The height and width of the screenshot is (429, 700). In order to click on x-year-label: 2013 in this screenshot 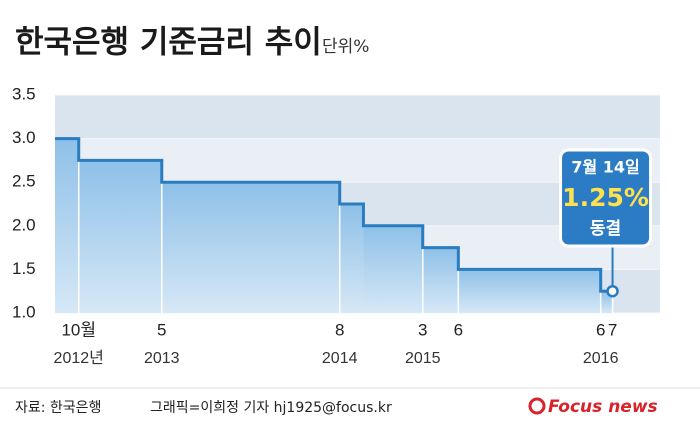, I will do `click(162, 358)`.